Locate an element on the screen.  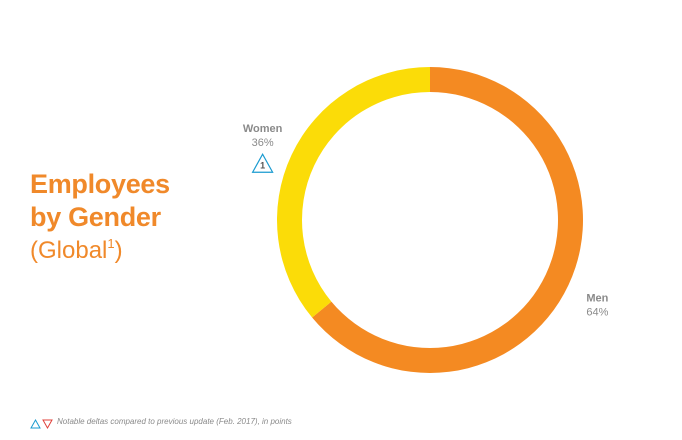
donut-segment is located at coordinates (353, 192).